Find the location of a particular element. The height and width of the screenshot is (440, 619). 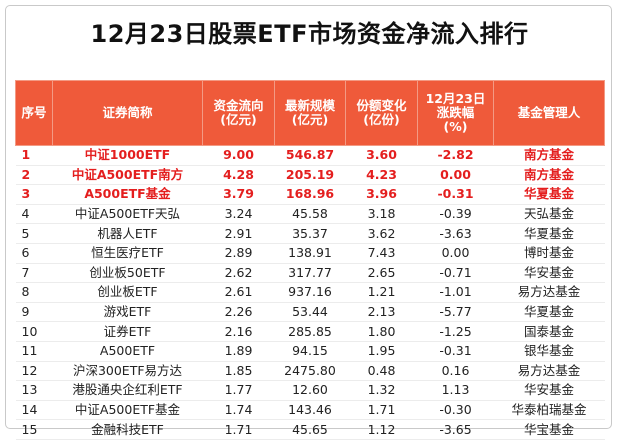

cell-latest-scale: 94.15 is located at coordinates (310, 351).